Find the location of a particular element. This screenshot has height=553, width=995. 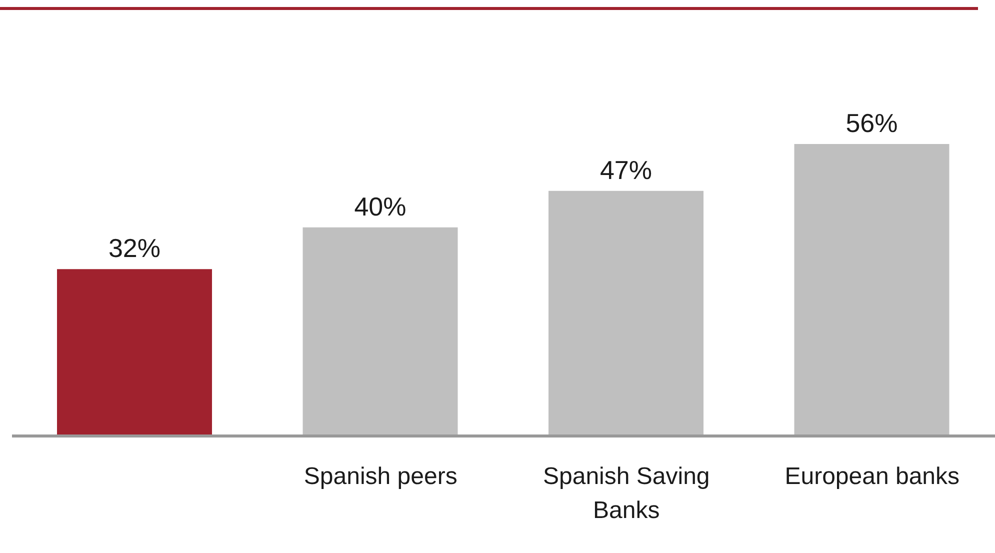

x-tick-label: Spanish Saving Banks is located at coordinates (626, 493).